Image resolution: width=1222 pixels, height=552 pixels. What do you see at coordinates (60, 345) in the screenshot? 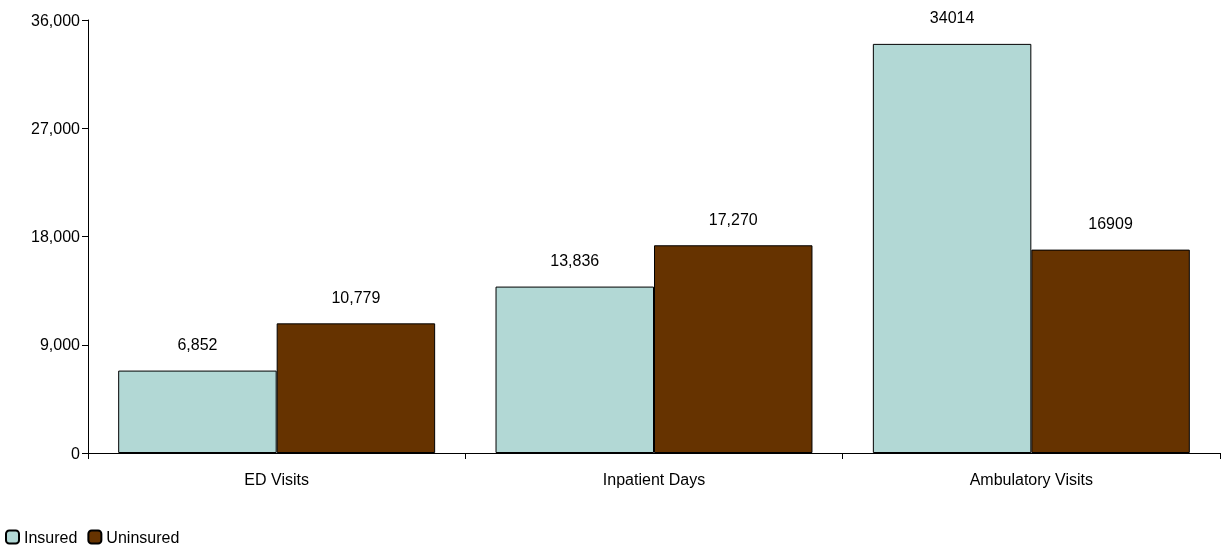
I see `y-tick-label: 9,000` at bounding box center [60, 345].